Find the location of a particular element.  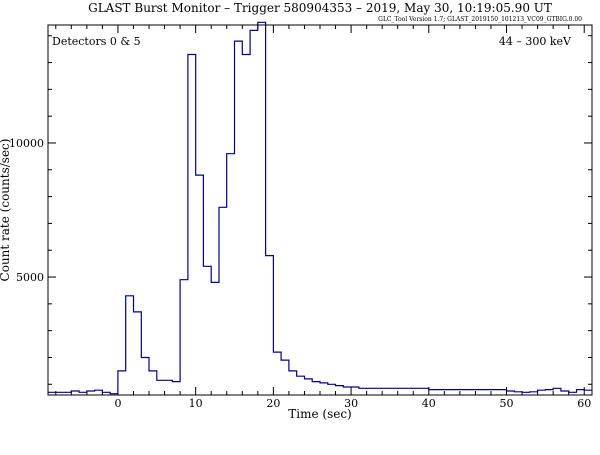

x-tick-label: 20 is located at coordinates (273, 403).